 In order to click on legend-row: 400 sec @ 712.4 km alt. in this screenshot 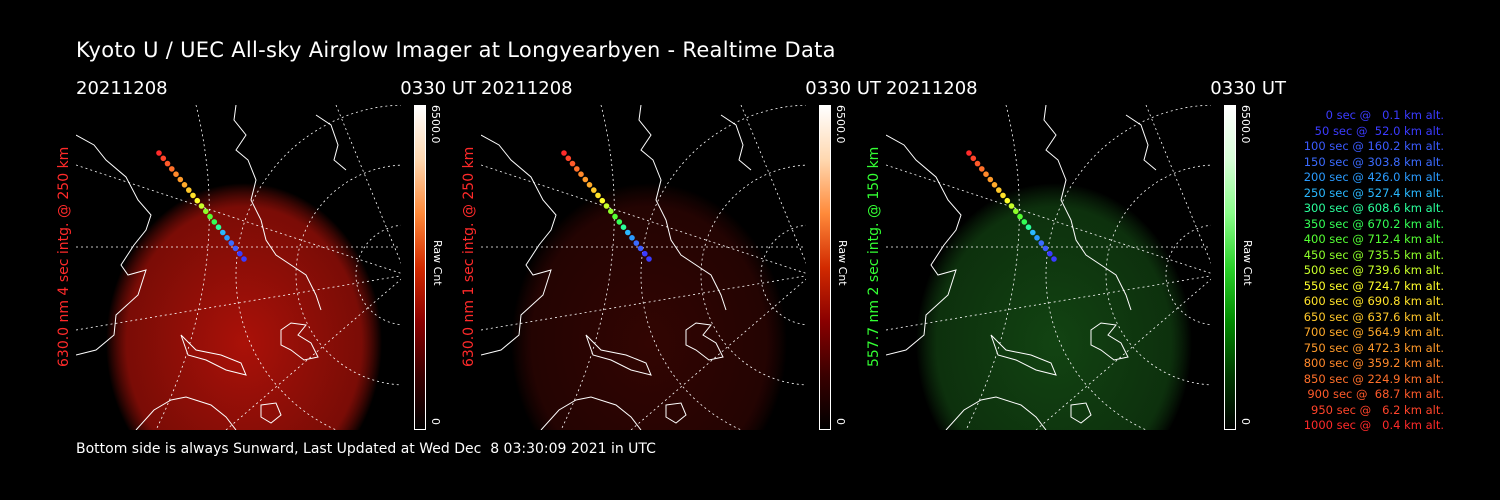, I will do `click(1373, 239)`.